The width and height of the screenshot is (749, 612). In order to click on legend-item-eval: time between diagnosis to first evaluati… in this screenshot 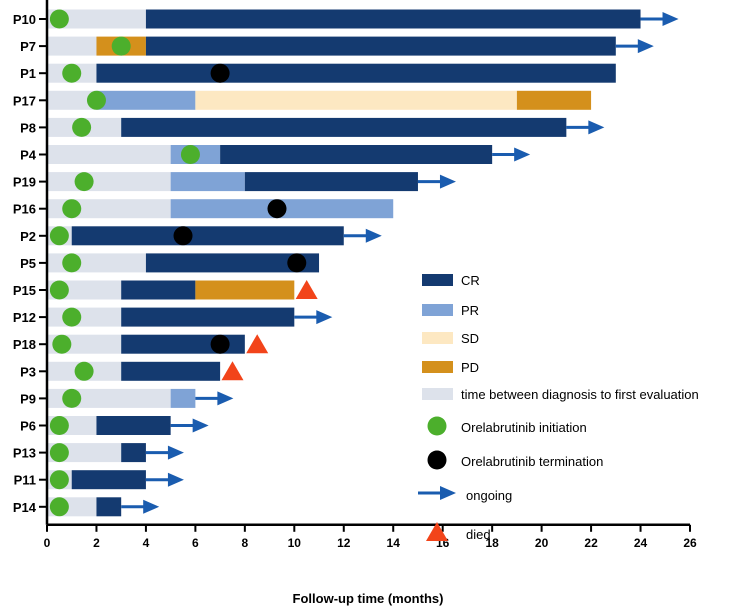, I will do `click(560, 394)`.